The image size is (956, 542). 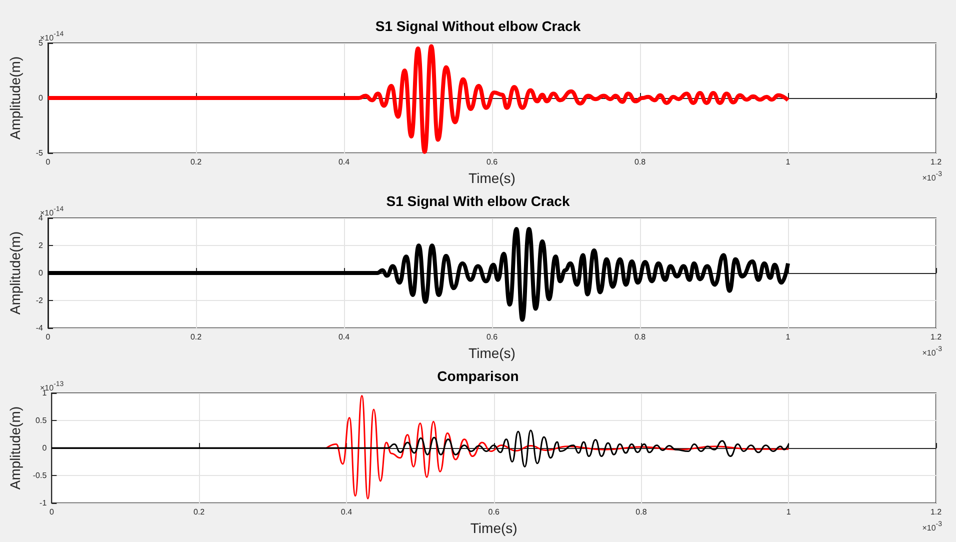 What do you see at coordinates (41, 245) in the screenshot?
I see `y-tick-label: 2` at bounding box center [41, 245].